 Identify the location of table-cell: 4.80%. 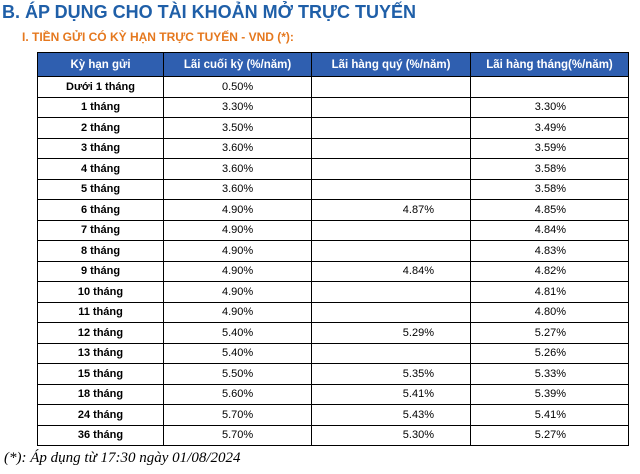
(549, 312).